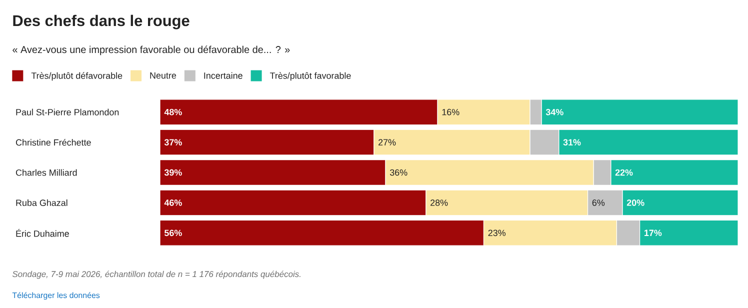  Describe the element at coordinates (399, 172) in the screenshot. I see `data-label: 36%` at that location.